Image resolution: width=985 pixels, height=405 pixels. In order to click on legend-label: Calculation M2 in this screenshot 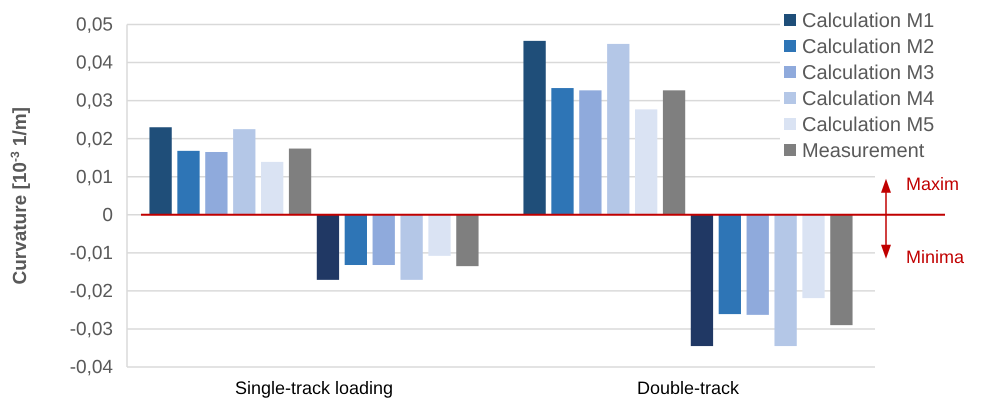, I will do `click(868, 47)`.